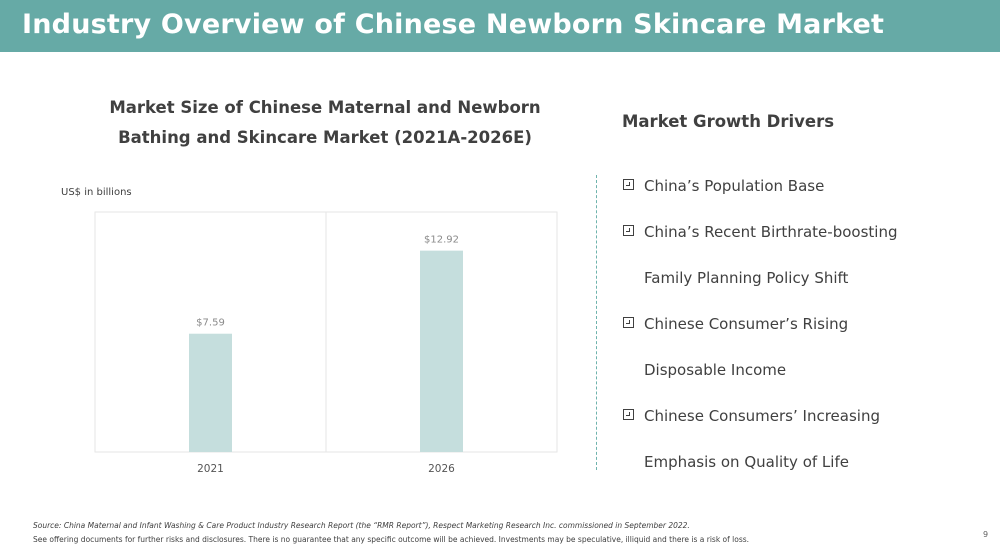 The width and height of the screenshot is (1000, 555). What do you see at coordinates (762, 416) in the screenshot?
I see `driver-text: Chinese Consumers’ Increasing` at bounding box center [762, 416].